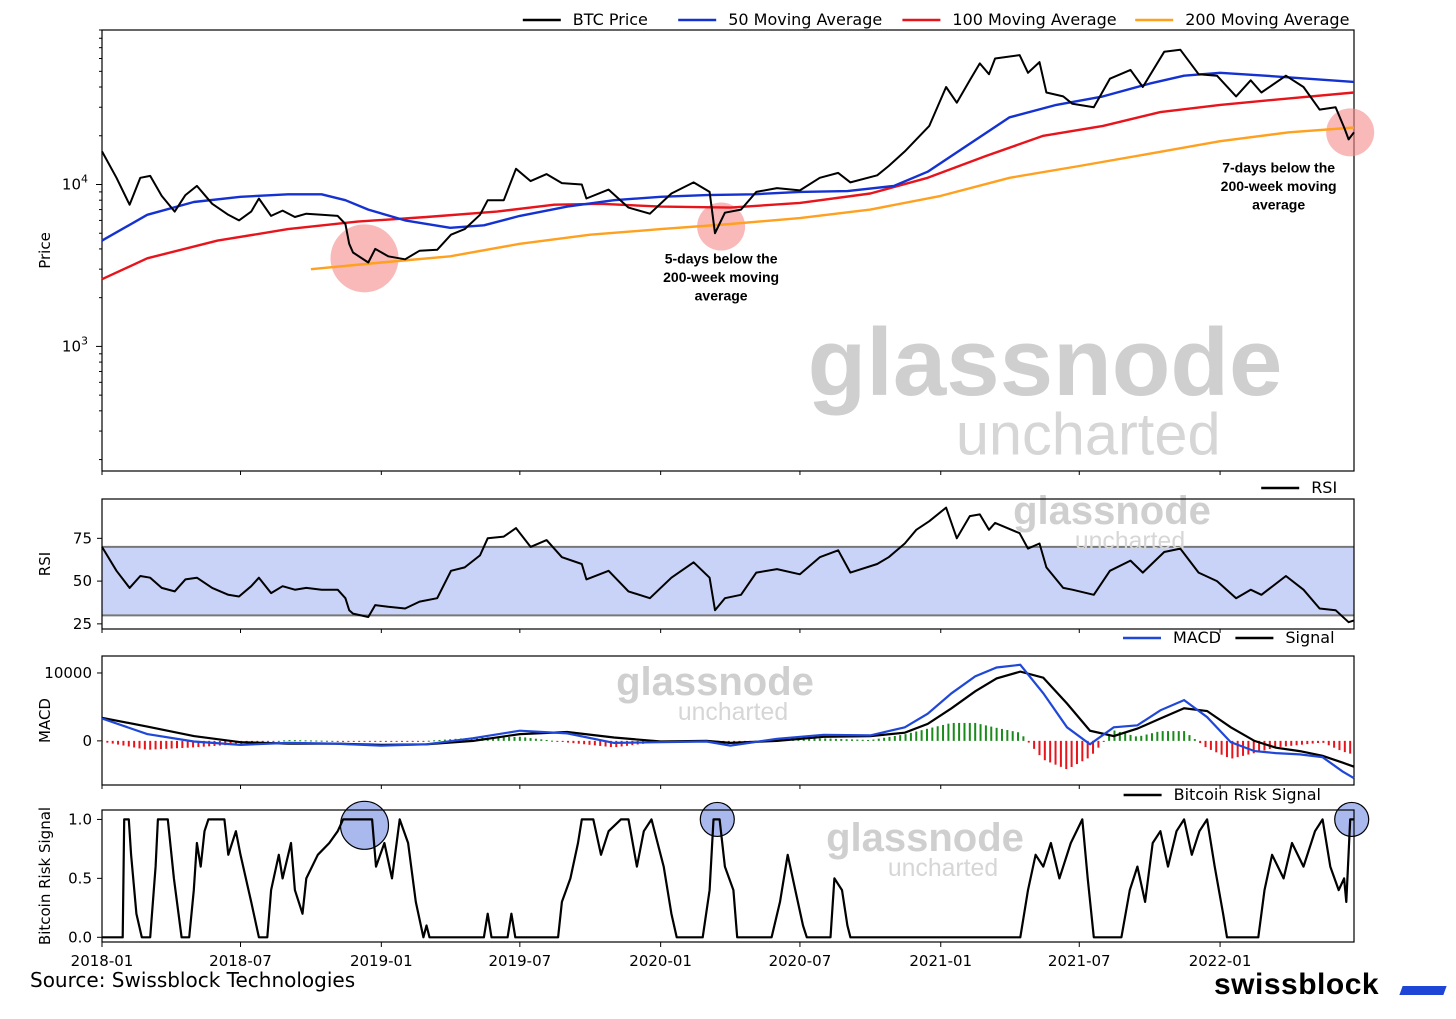  I want to click on macd-panel, so click(728, 720).